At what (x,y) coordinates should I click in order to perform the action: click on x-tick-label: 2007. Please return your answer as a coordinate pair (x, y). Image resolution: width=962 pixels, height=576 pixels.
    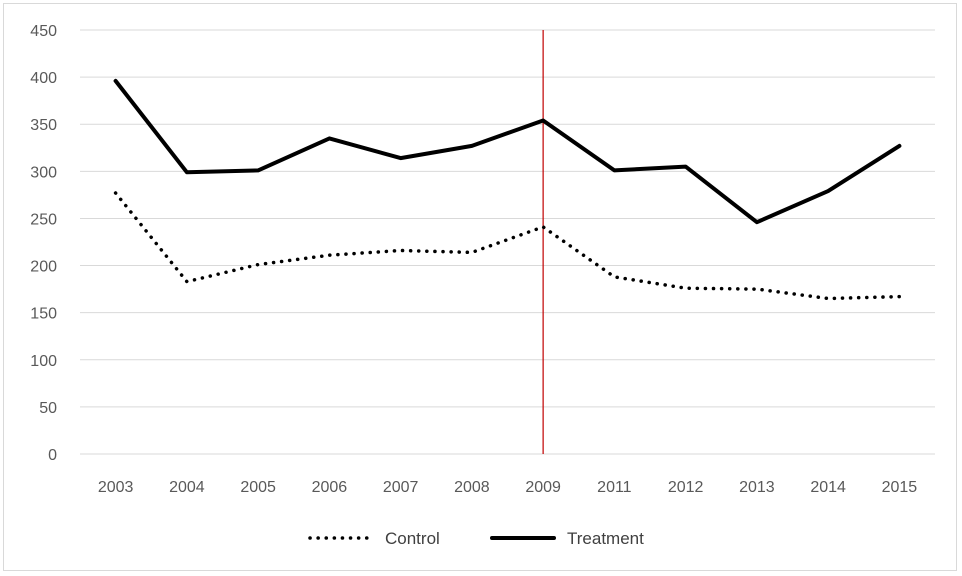
    Looking at the image, I should click on (401, 487).